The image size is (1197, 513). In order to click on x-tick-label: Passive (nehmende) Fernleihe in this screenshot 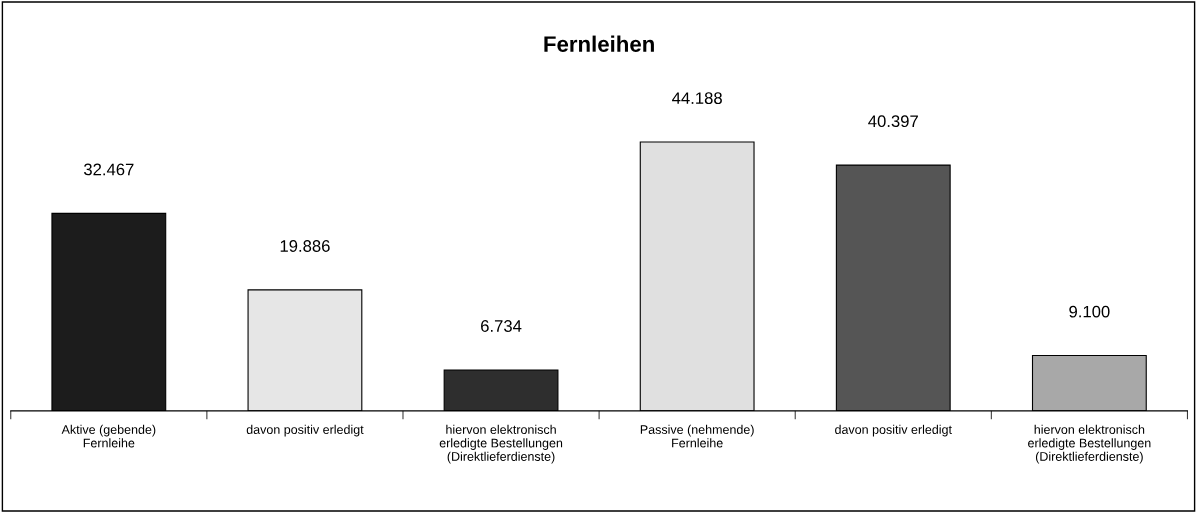, I will do `click(697, 436)`.